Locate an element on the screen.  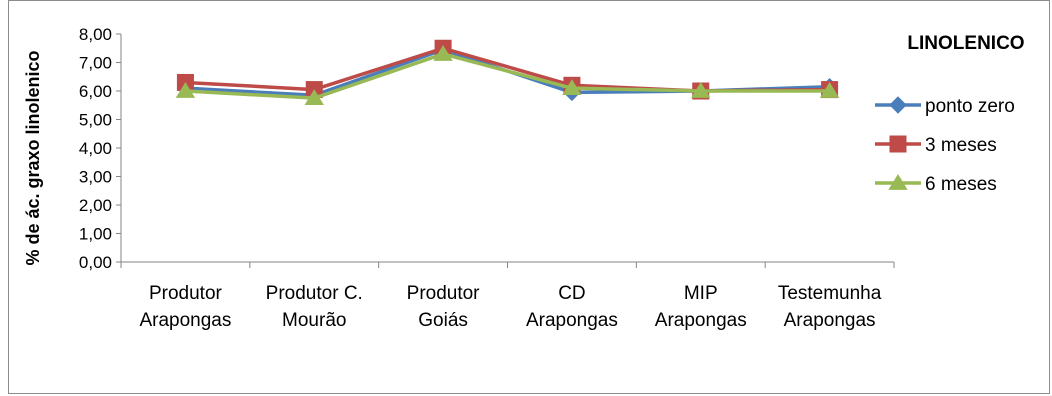
data-point-diamond is located at coordinates (898, 105).